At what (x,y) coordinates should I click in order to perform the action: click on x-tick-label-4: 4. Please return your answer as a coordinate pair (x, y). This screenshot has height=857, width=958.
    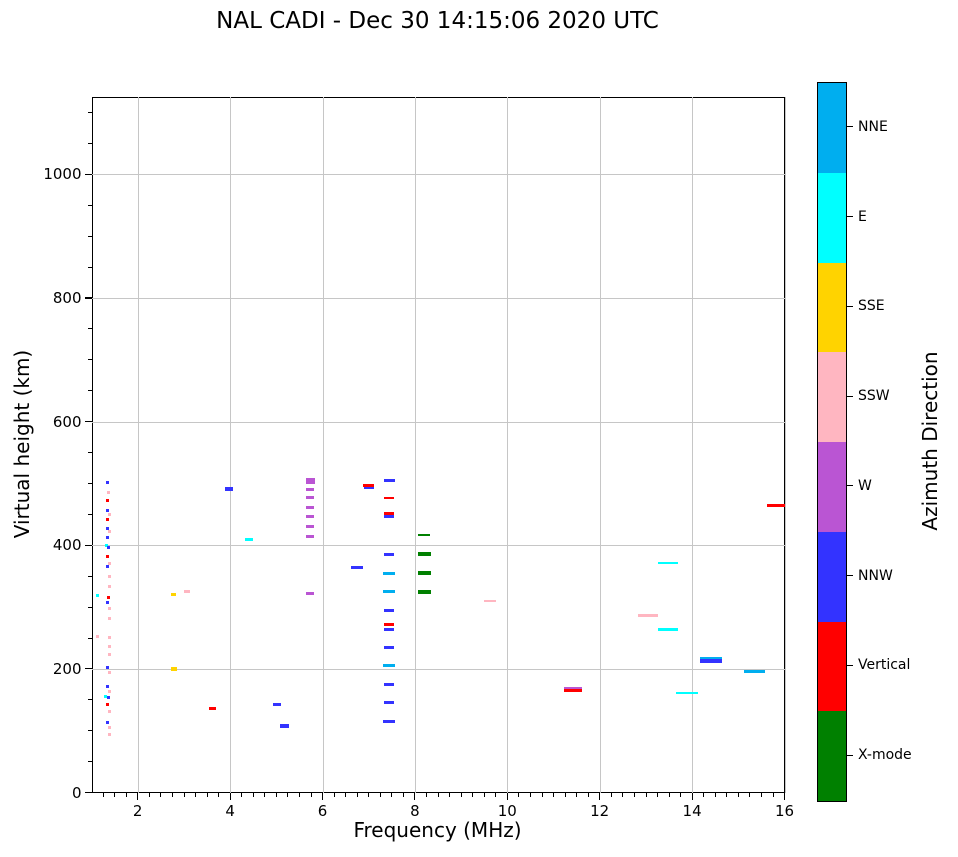
    Looking at the image, I should click on (230, 810).